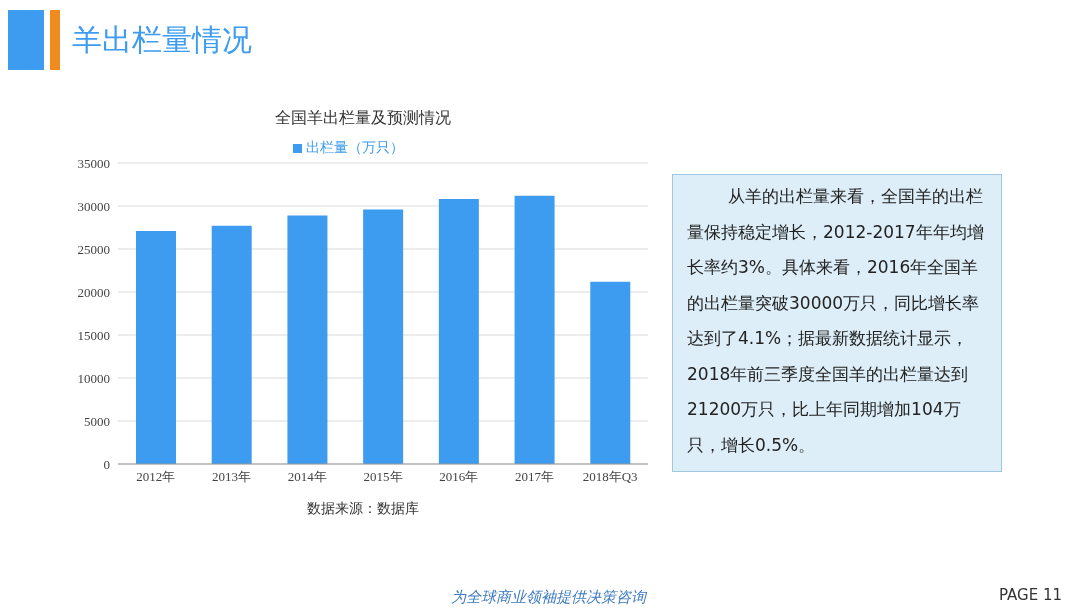 Image resolution: width=1080 pixels, height=616 pixels. I want to click on x-tick-label: 2018年Q3, so click(610, 477).